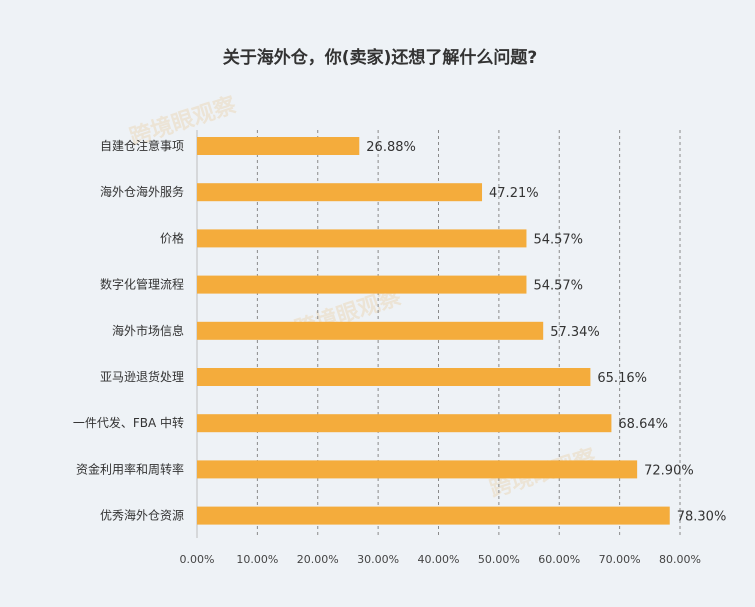 This screenshot has width=755, height=607. Describe the element at coordinates (142, 191) in the screenshot. I see `category-label: 海外仓海外服务` at that location.